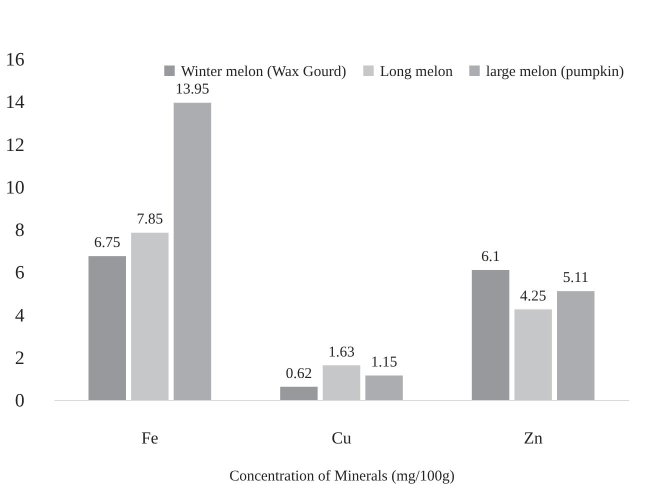 This screenshot has width=651, height=497. I want to click on y-tick-label: 14, so click(15, 103).